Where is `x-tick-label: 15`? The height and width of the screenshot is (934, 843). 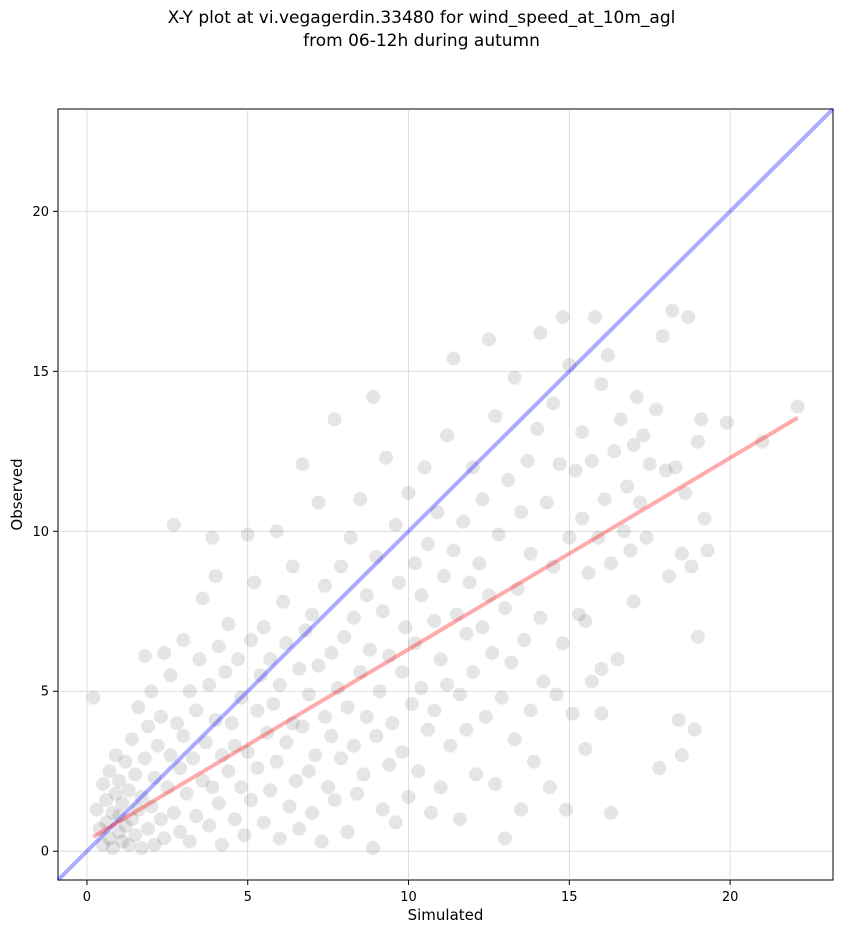 x-tick-label: 15 is located at coordinates (569, 897).